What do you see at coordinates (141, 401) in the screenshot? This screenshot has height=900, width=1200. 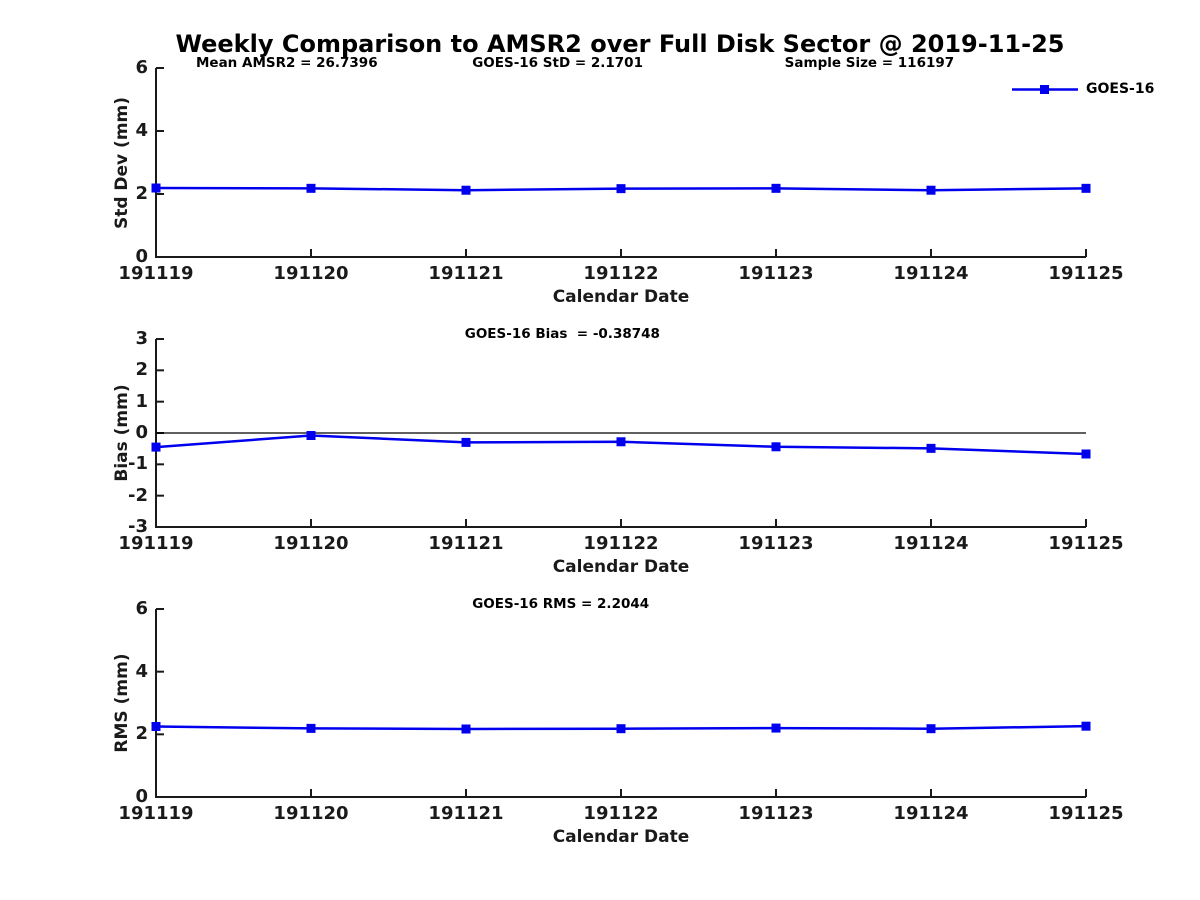 I see `bias-ytick-label: 1` at bounding box center [141, 401].